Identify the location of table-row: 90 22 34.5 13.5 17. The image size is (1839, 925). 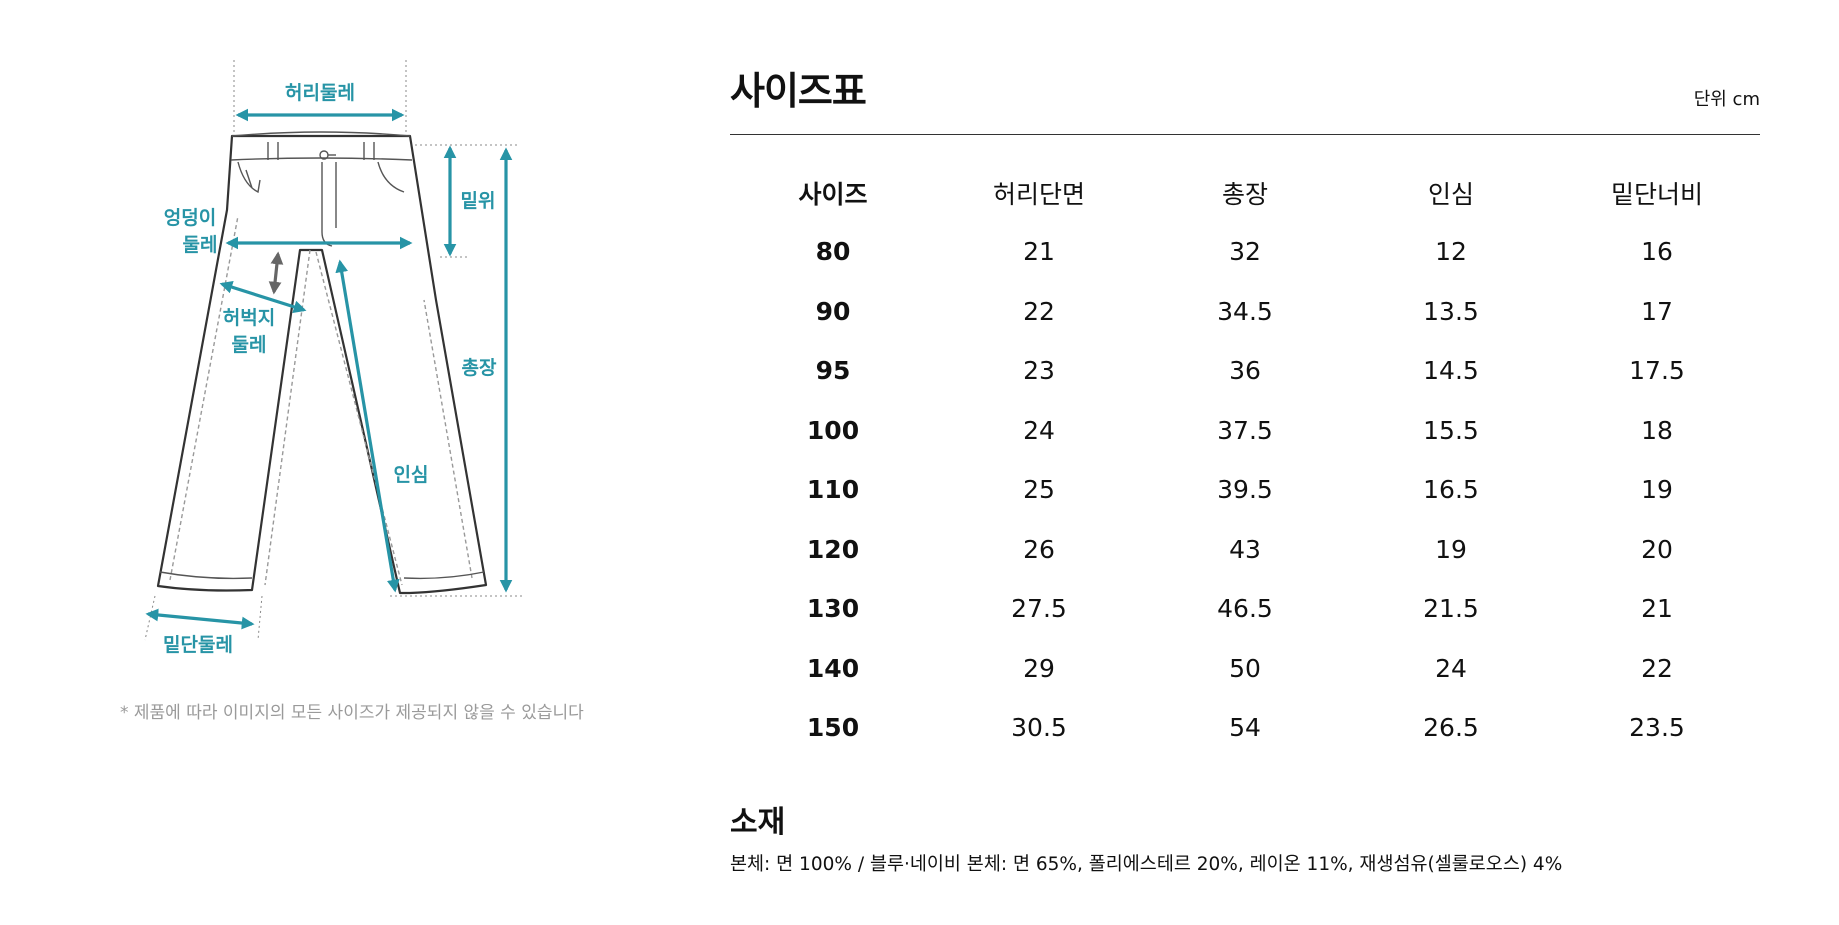
(1245, 312).